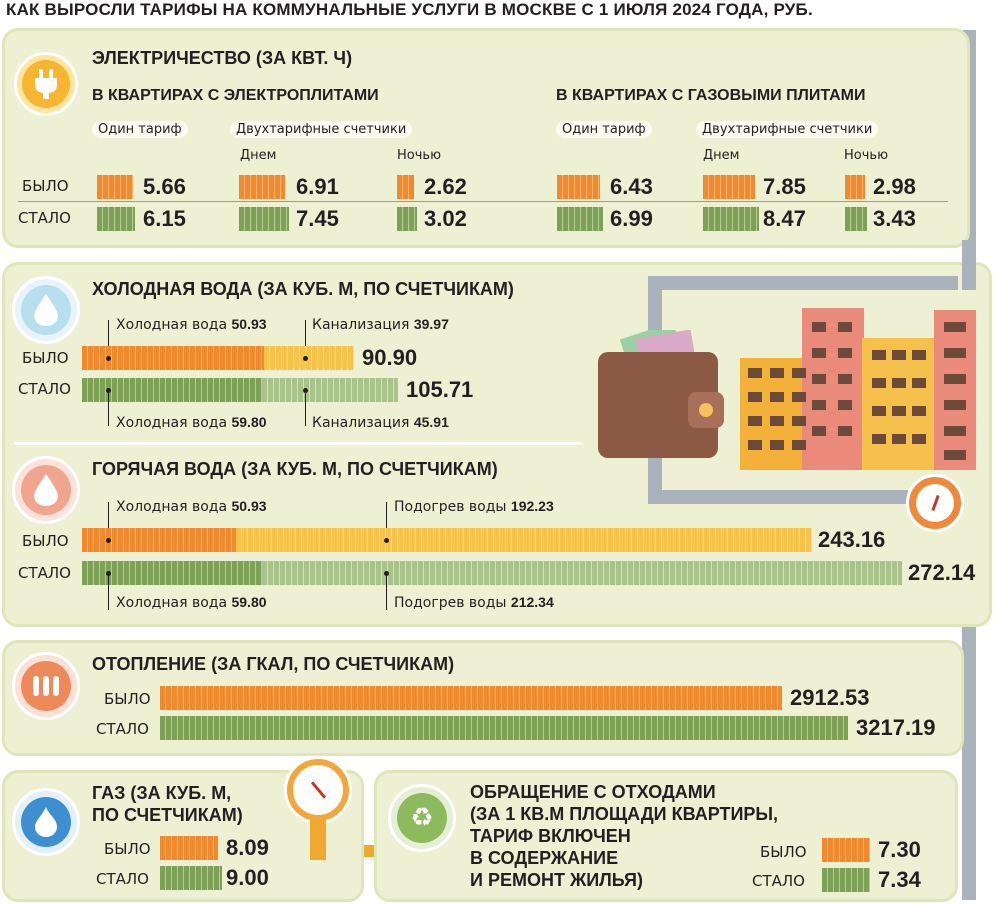 Image resolution: width=1000 pixels, height=905 pixels. I want to click on waste-now-bar, so click(846, 880).